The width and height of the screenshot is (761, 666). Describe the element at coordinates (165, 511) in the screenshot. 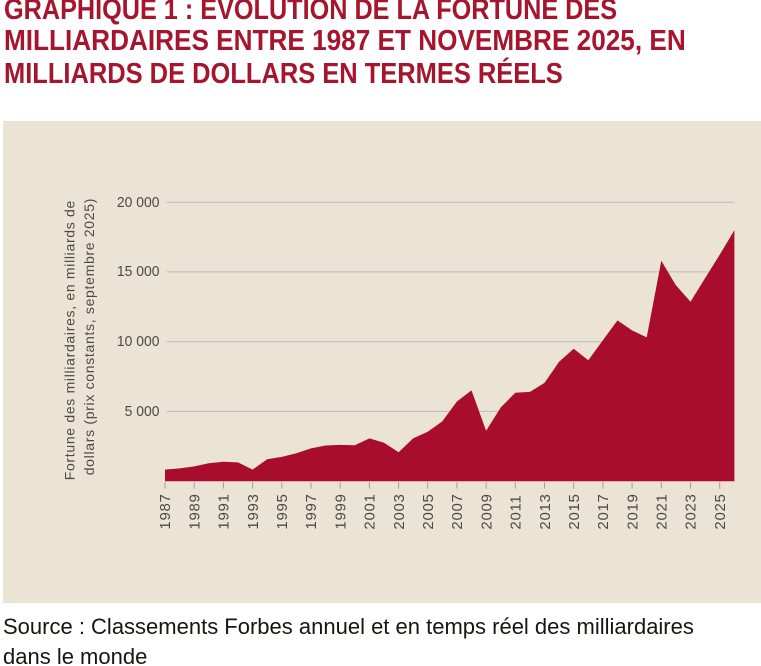

I see `svg-text: 1987` at that location.